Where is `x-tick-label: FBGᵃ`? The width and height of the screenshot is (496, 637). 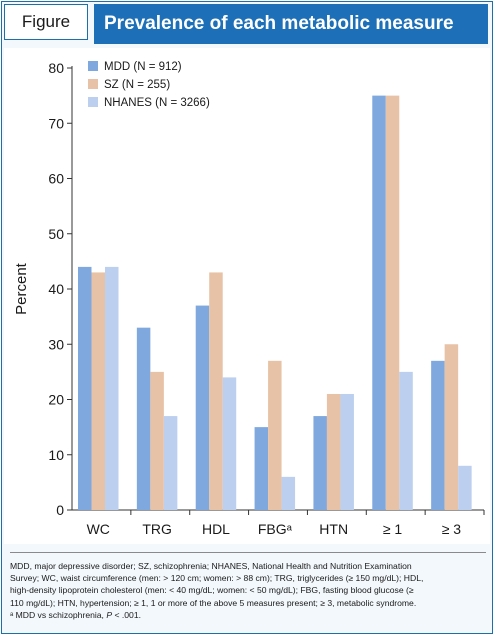
x-tick-label: FBGᵃ is located at coordinates (275, 529).